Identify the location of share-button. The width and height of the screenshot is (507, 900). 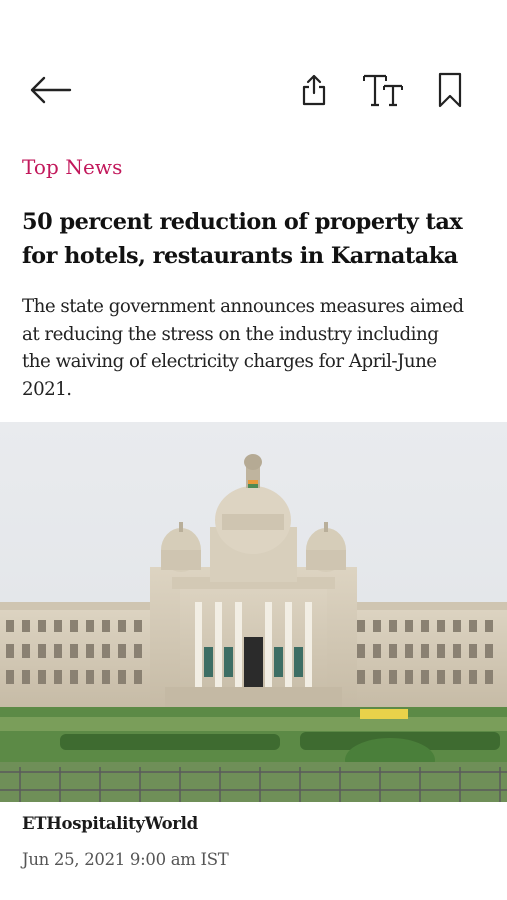
(314, 90).